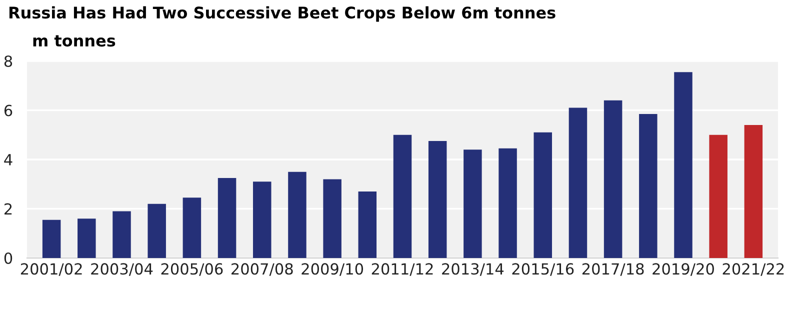 The height and width of the screenshot is (330, 791). I want to click on chart-subtitle: m tonnes, so click(74, 41).